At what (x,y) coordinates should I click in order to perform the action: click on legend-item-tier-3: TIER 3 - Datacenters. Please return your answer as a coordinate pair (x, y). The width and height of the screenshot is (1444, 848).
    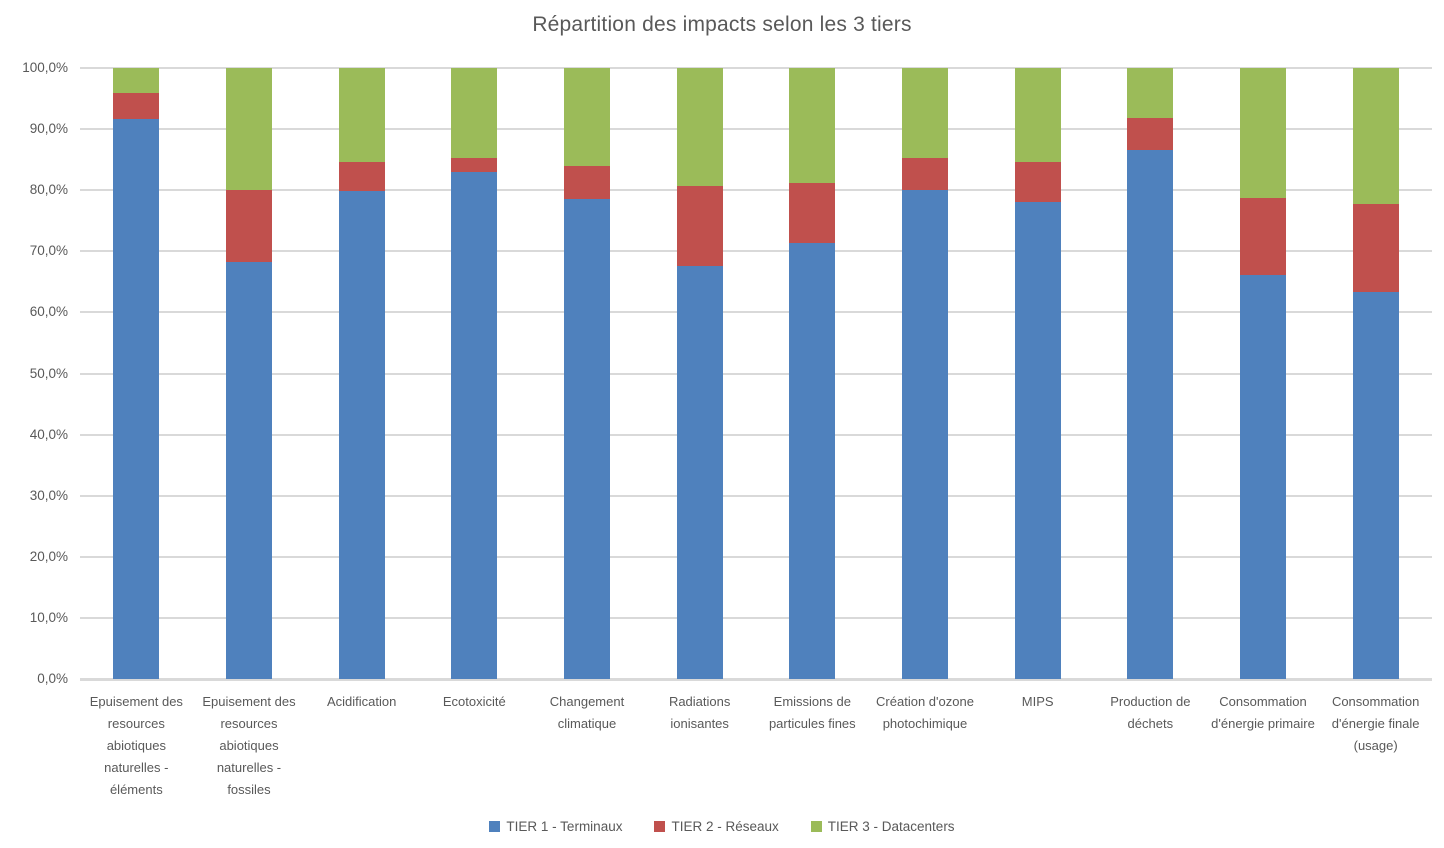
    Looking at the image, I should click on (882, 826).